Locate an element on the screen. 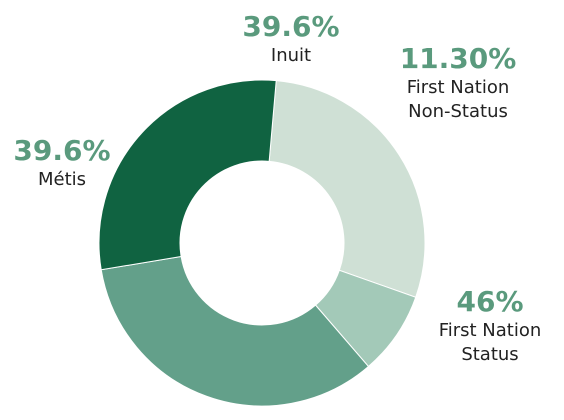 The height and width of the screenshot is (420, 564). category-label: First Nation Status is located at coordinates (490, 342).